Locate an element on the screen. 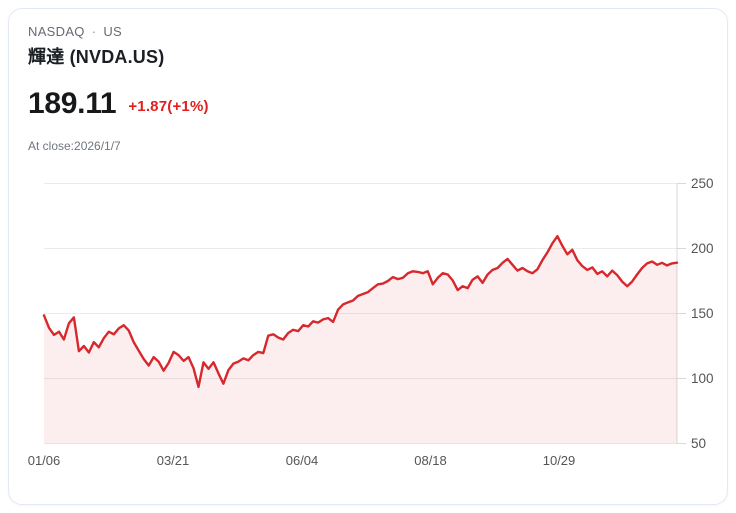 The height and width of the screenshot is (513, 736). current-price: 189.11 is located at coordinates (72, 103).